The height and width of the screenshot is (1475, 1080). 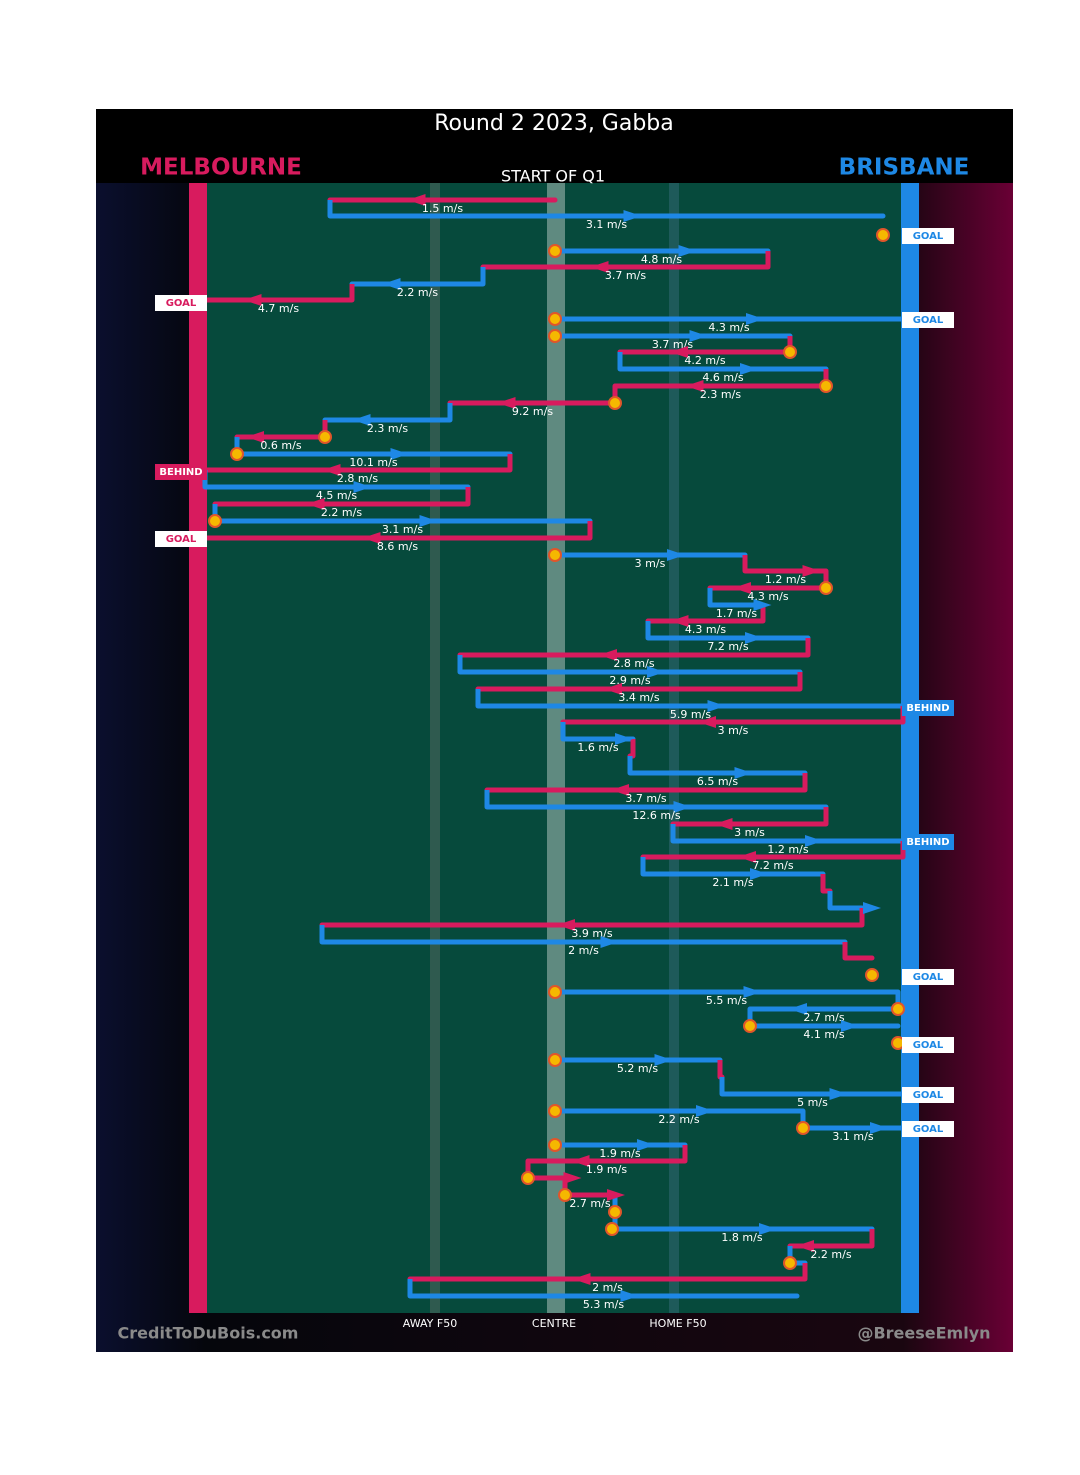 What do you see at coordinates (633, 663) in the screenshot?
I see `speed-label: 2.8 m/s` at bounding box center [633, 663].